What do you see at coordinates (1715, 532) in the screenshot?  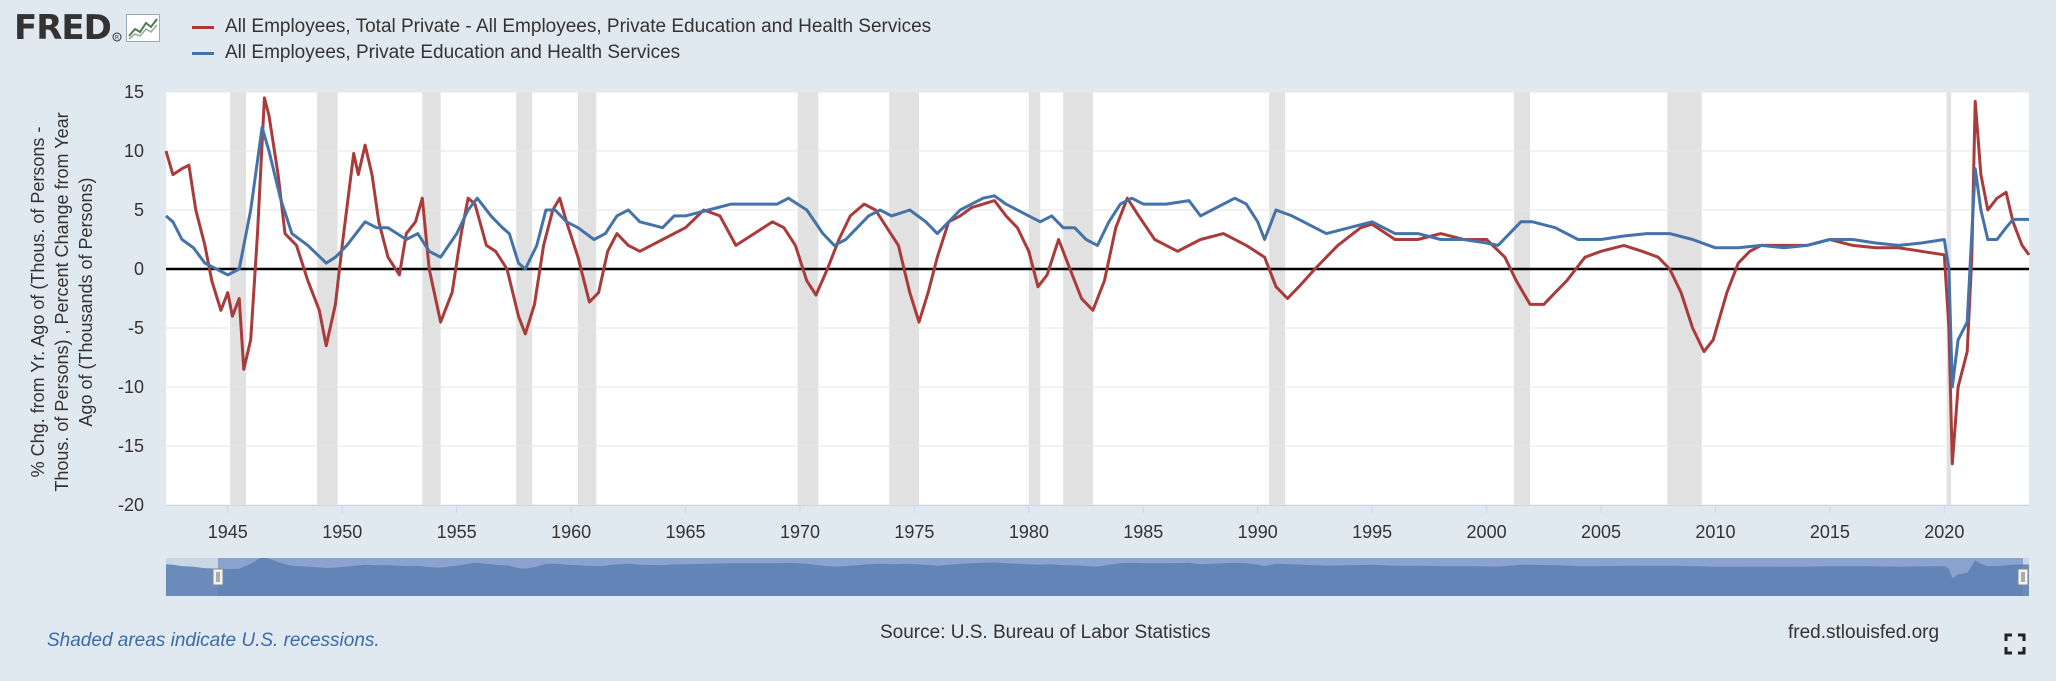 I see `x-tick-label: 2010` at bounding box center [1715, 532].